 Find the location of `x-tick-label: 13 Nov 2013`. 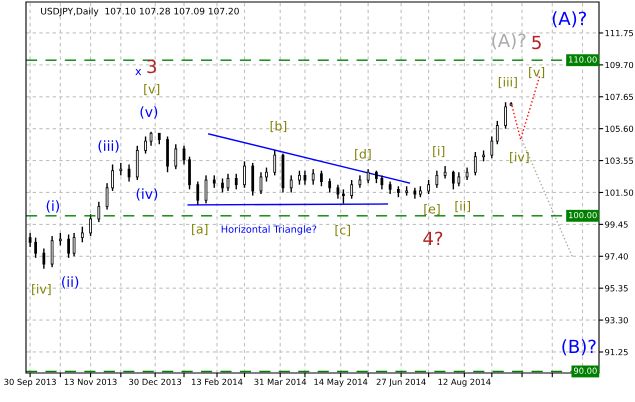

x-tick-label: 13 Nov 2013 is located at coordinates (90, 382).